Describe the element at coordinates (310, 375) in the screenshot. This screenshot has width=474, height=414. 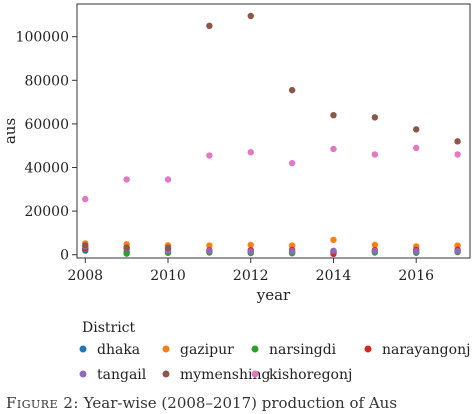
I see `legend-label-kishoregonj: kishoregonj` at that location.